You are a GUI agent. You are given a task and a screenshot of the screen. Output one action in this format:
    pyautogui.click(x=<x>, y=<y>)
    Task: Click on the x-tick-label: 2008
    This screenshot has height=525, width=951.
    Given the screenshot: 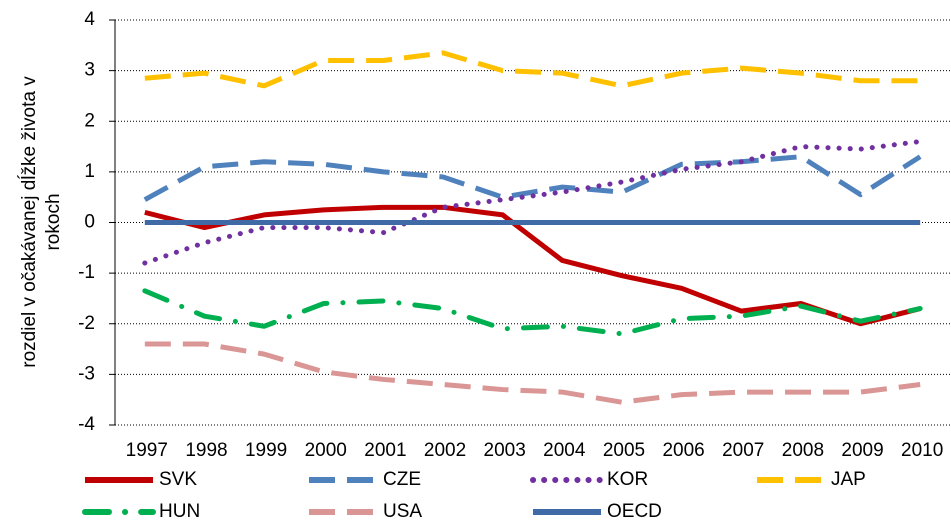 What is the action you would take?
    pyautogui.click(x=803, y=450)
    